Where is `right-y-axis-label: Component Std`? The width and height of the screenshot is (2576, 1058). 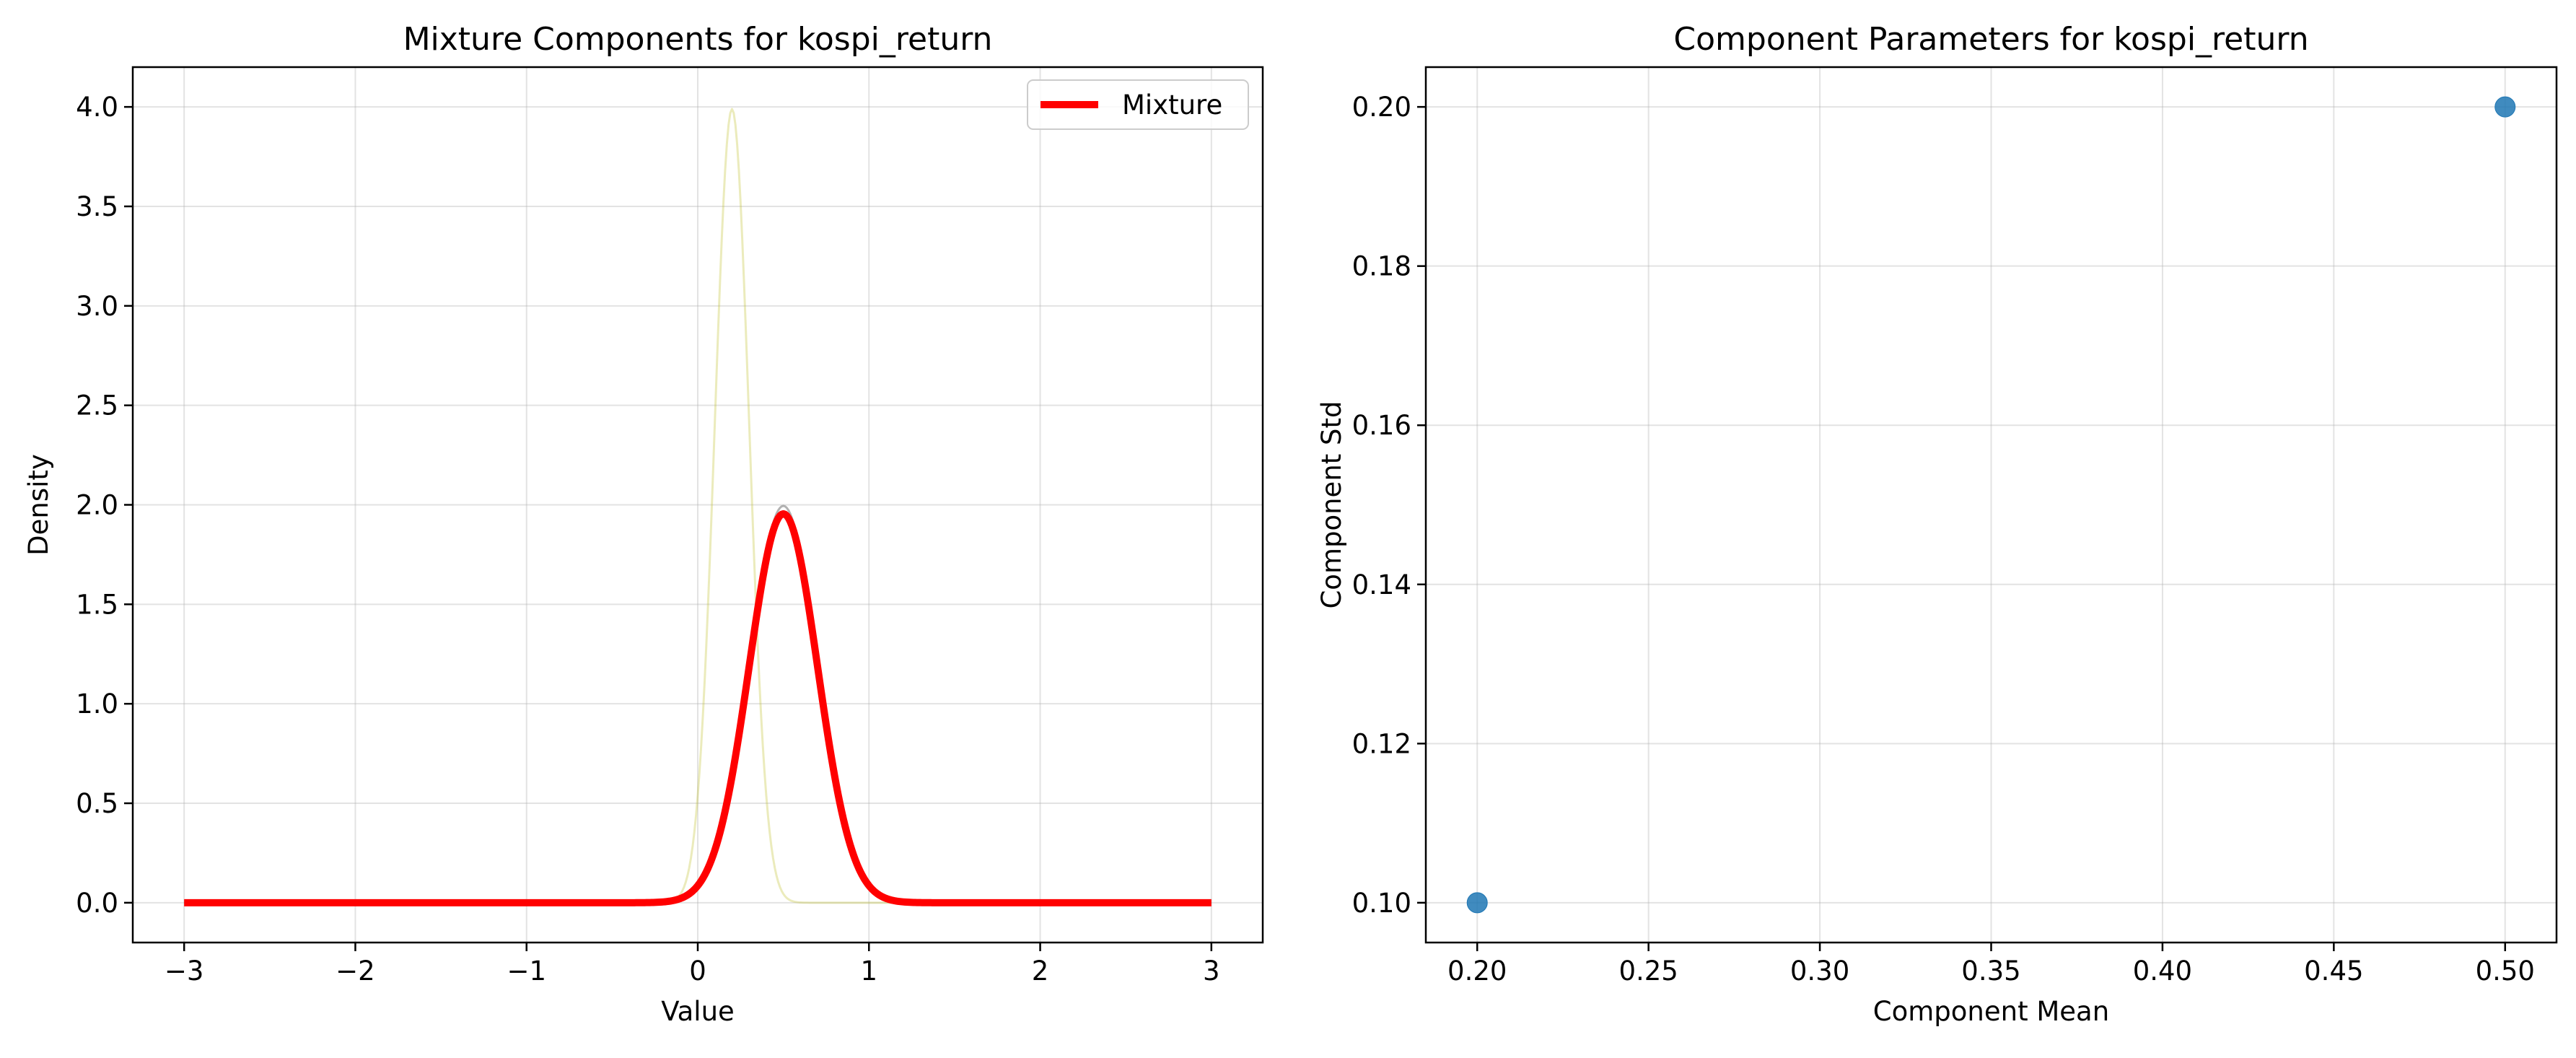
right-y-axis-label: Component Std is located at coordinates (1331, 504).